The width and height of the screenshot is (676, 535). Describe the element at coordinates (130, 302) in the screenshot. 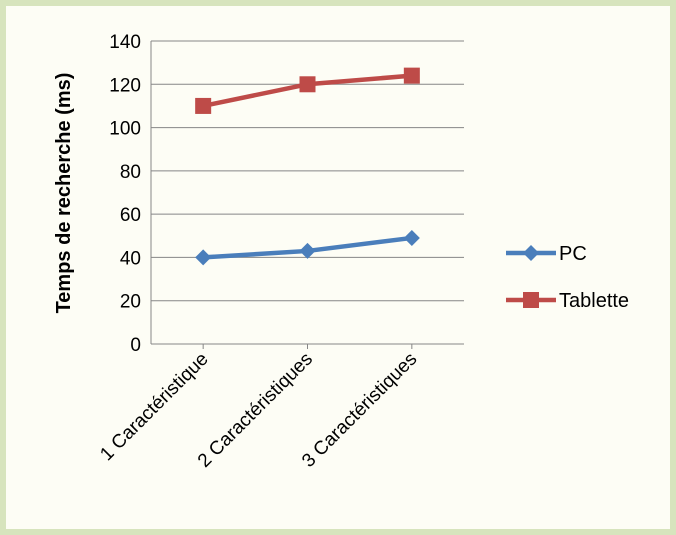

I see `y-tick-label: 20` at that location.